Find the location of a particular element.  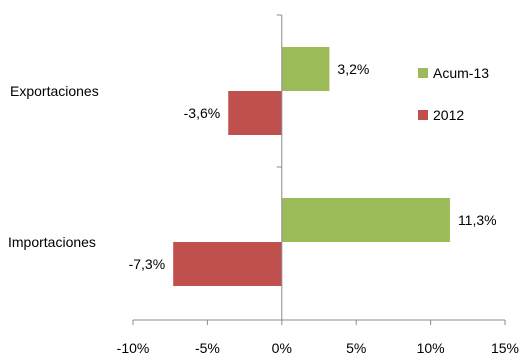

legend-label-2012: 2012 is located at coordinates (448, 115).